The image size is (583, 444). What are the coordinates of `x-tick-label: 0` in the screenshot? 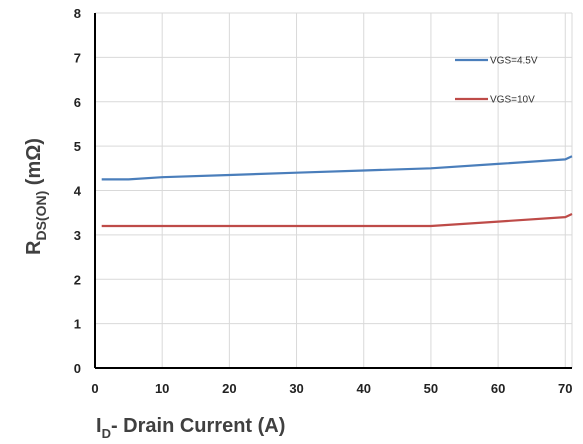 It's located at (94, 388).